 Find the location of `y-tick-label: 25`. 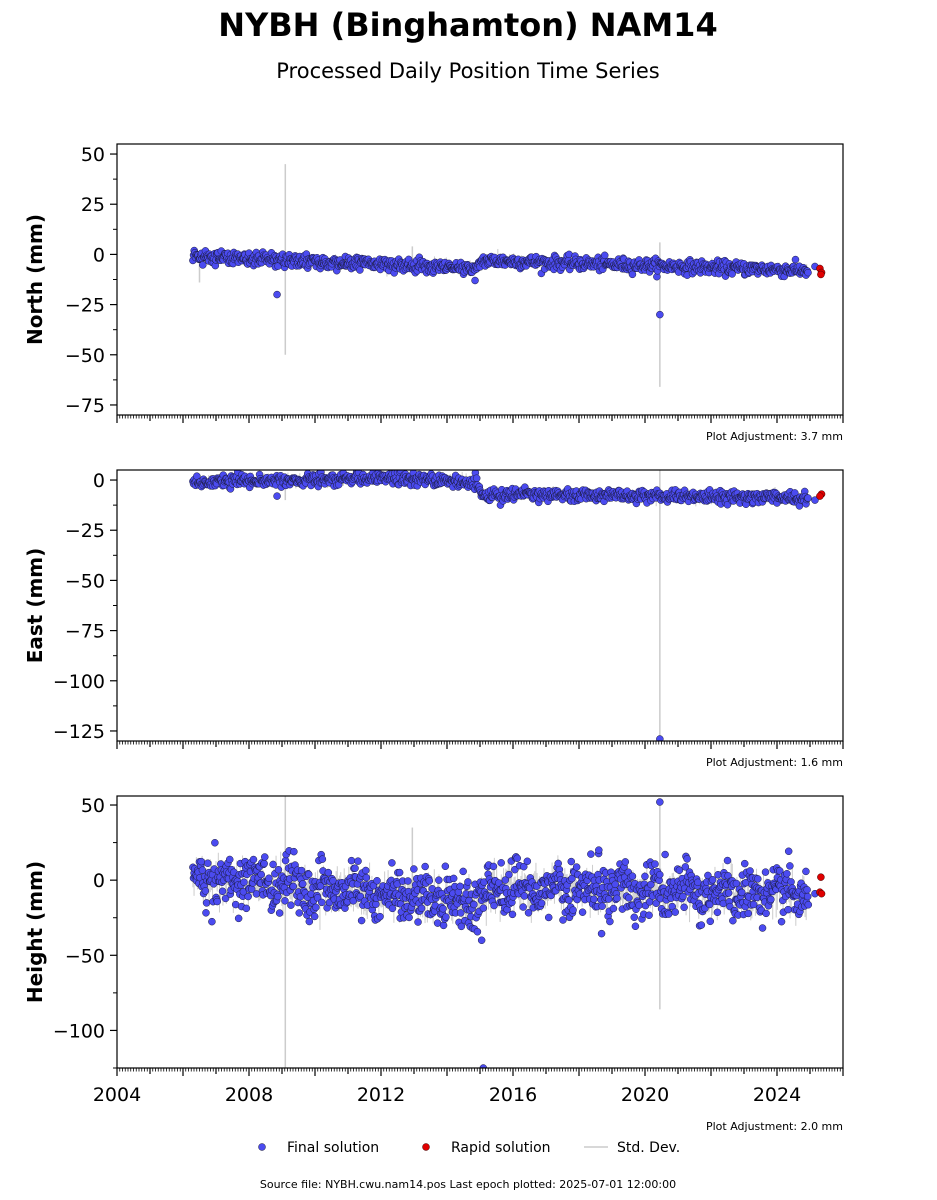

y-tick-label: 25 is located at coordinates (93, 205).